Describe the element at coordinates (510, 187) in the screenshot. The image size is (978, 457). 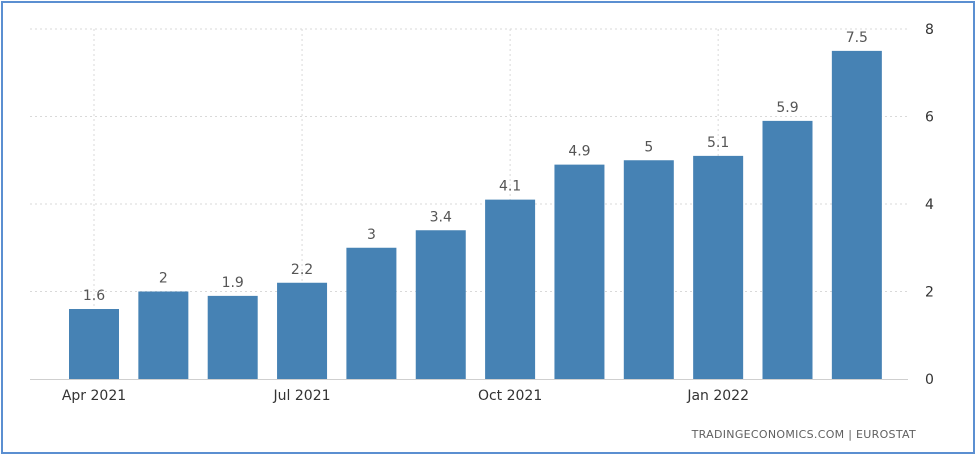
I see `bar-value-label: 4.1` at that location.